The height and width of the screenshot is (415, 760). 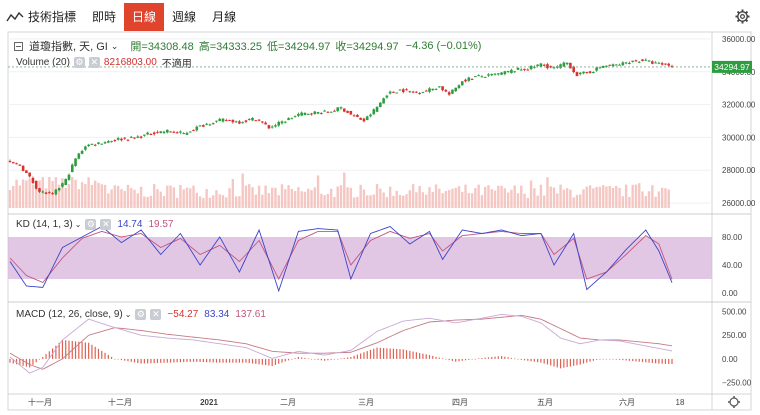 What do you see at coordinates (341, 257) in the screenshot?
I see `kd-d-line` at bounding box center [341, 257].